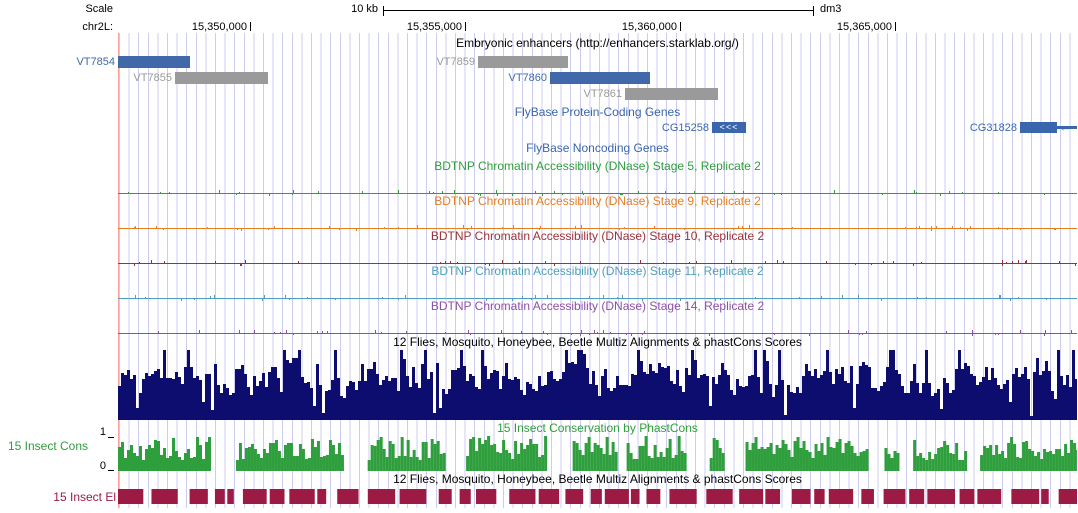  Describe the element at coordinates (680, 26) in the screenshot. I see `ruler-tick` at that location.